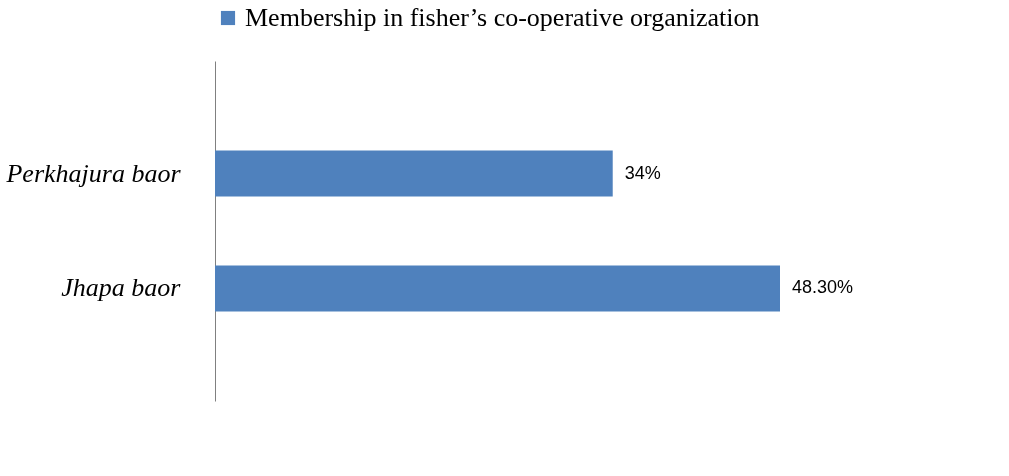 The height and width of the screenshot is (476, 1009). What do you see at coordinates (642, 172) in the screenshot?
I see `data-label: 34%` at bounding box center [642, 172].